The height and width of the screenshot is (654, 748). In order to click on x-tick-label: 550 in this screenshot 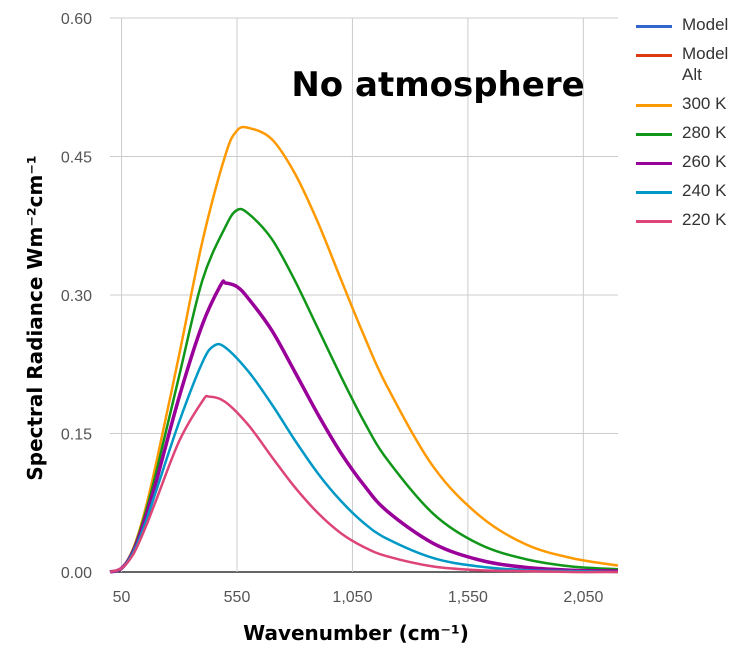, I will do `click(237, 597)`.